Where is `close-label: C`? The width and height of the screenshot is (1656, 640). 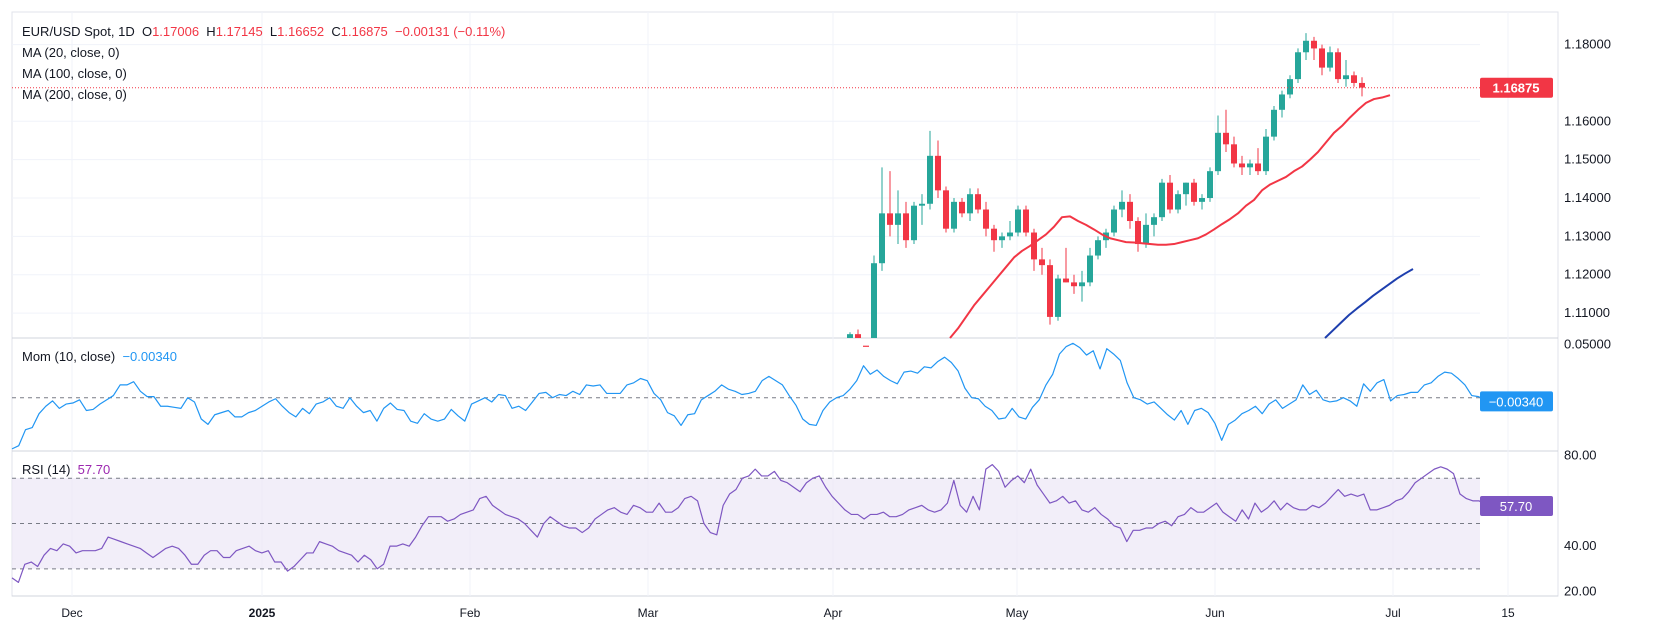
close-label: C is located at coordinates (336, 31).